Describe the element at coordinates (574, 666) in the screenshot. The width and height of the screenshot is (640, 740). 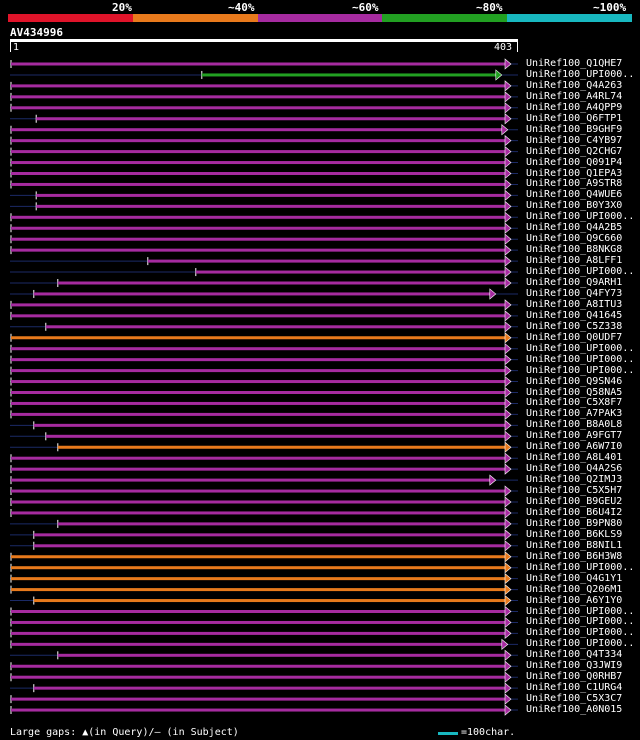
I see `hit-label: UniRef100_Q3JWI9` at that location.